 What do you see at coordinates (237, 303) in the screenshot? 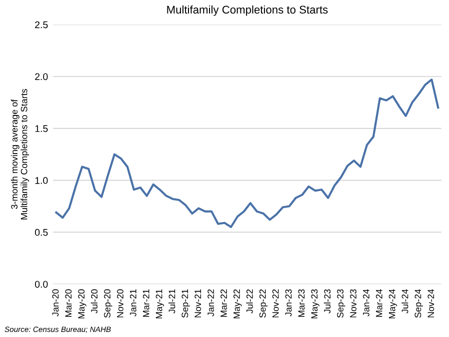
I see `x-tick-label: May-22` at bounding box center [237, 303].